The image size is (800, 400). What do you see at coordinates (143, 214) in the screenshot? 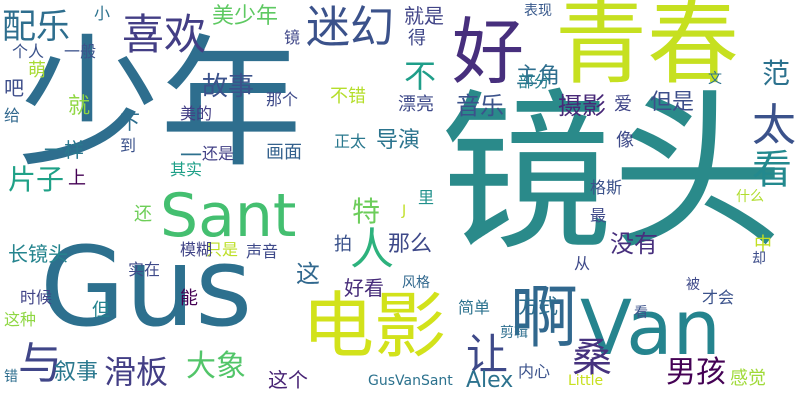
I see `word-还: 还` at bounding box center [143, 214].